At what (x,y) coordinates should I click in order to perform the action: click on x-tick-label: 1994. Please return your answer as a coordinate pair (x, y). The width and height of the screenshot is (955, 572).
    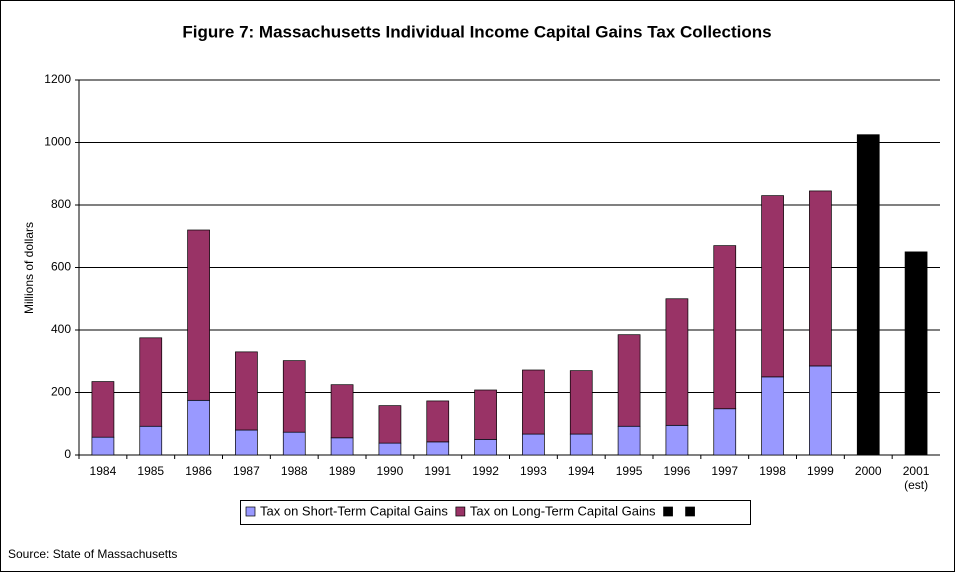
    Looking at the image, I should click on (581, 471).